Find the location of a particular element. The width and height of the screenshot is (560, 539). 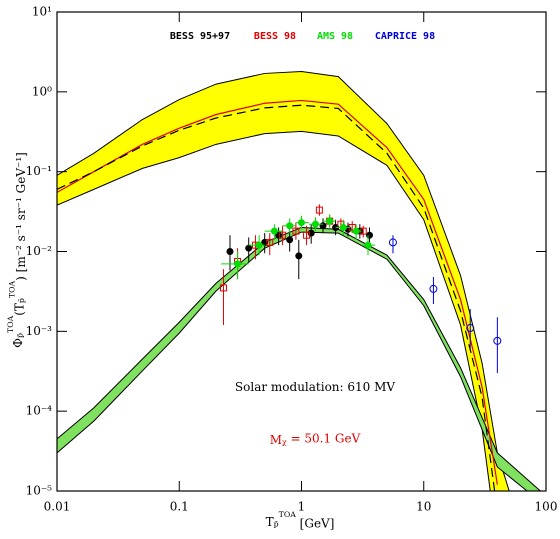

text-part: Solar modulation: 610 MV is located at coordinates (315, 387).